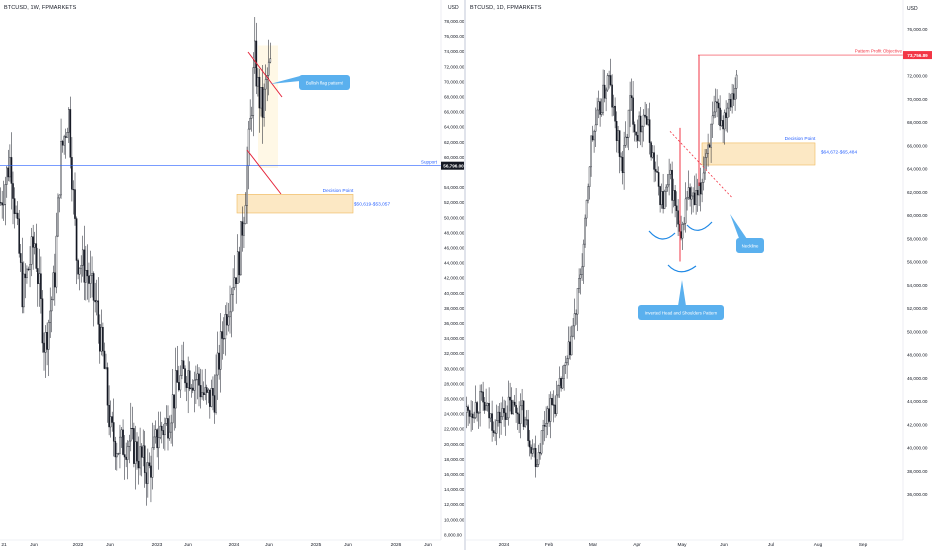 Image resolution: width=932 pixels, height=550 pixels. I want to click on decision-range: $64,672-$65,484, so click(839, 152).